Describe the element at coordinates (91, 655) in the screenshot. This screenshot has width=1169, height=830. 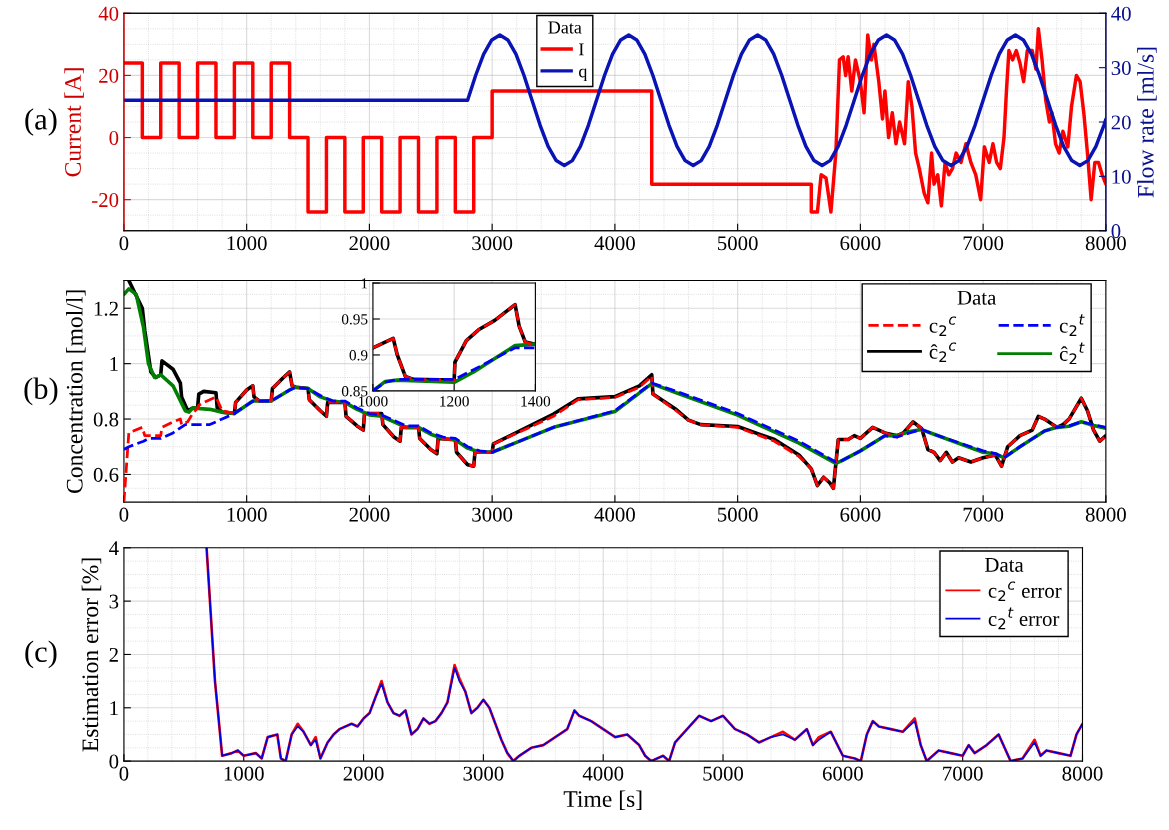
I see `y-axis-title: Estimation error [%]` at that location.